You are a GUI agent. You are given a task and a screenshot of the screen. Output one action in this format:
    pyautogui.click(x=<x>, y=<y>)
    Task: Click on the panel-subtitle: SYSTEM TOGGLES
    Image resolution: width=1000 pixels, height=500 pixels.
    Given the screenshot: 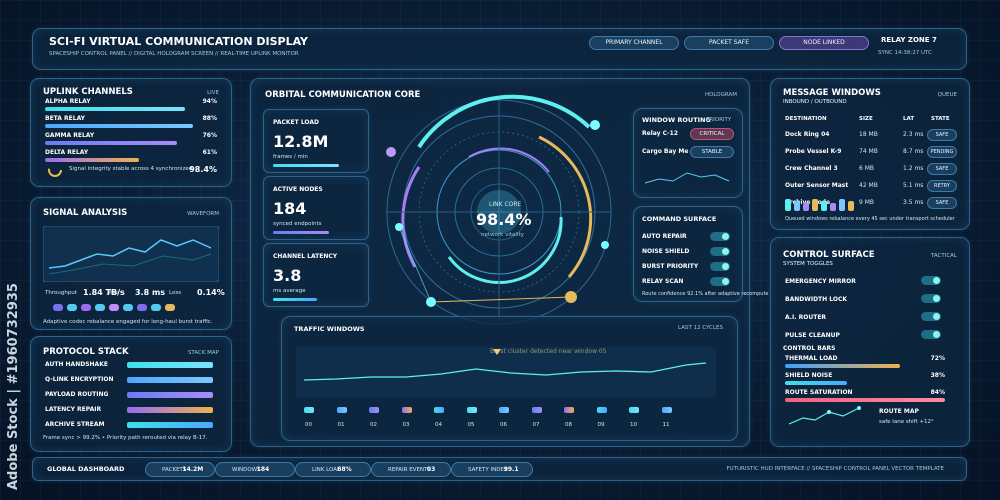 What is the action you would take?
    pyautogui.click(x=808, y=264)
    